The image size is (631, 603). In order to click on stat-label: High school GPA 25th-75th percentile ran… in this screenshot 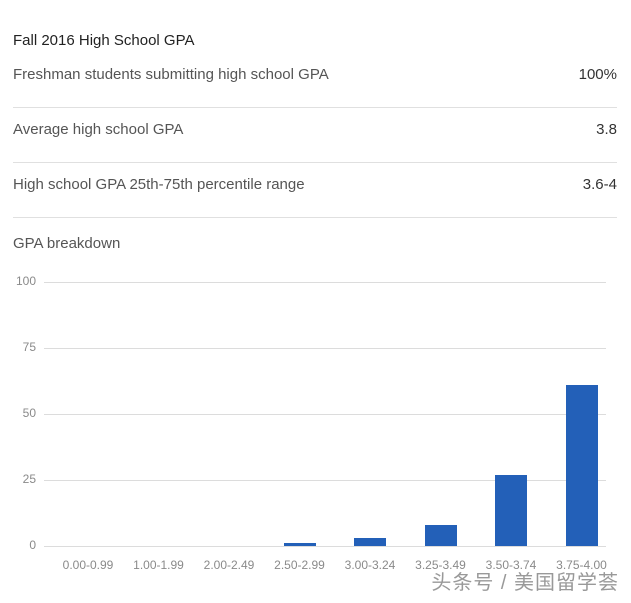, I will do `click(159, 184)`.